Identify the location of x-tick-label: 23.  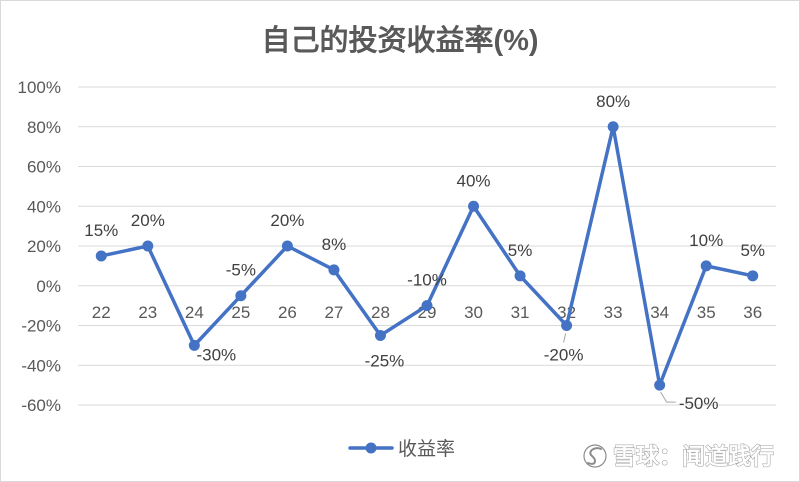
(147, 312).